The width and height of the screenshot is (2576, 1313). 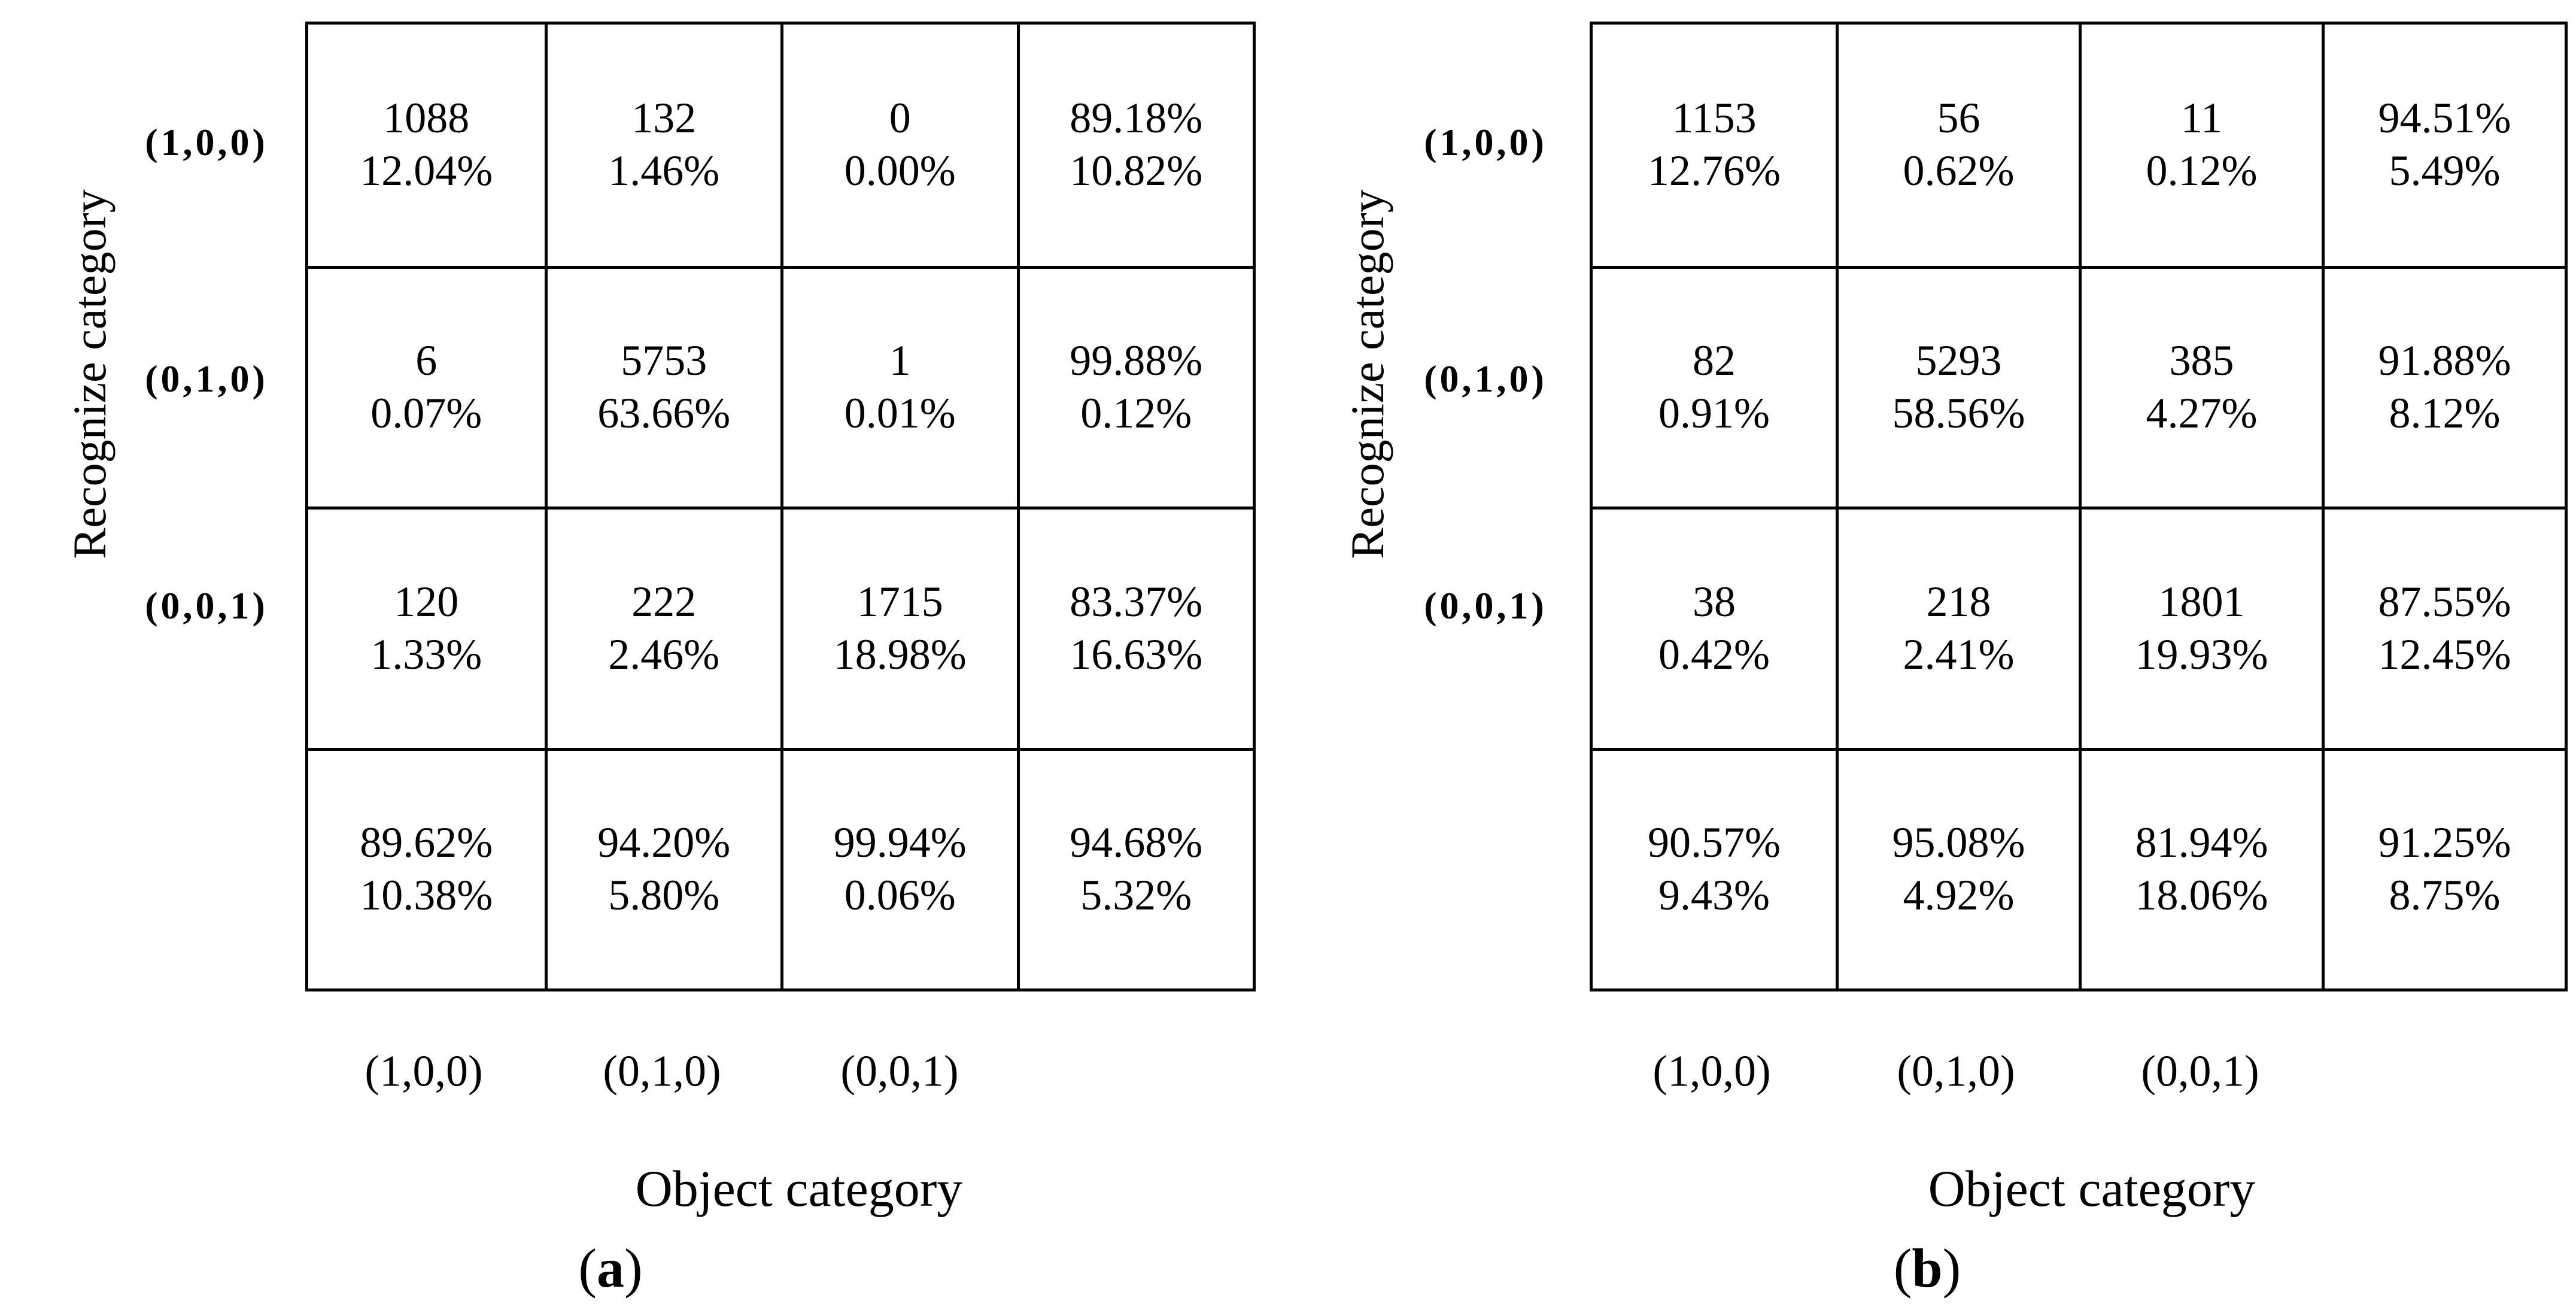 I want to click on col-label-b-1: (0,1,0), so click(x=1956, y=1071).